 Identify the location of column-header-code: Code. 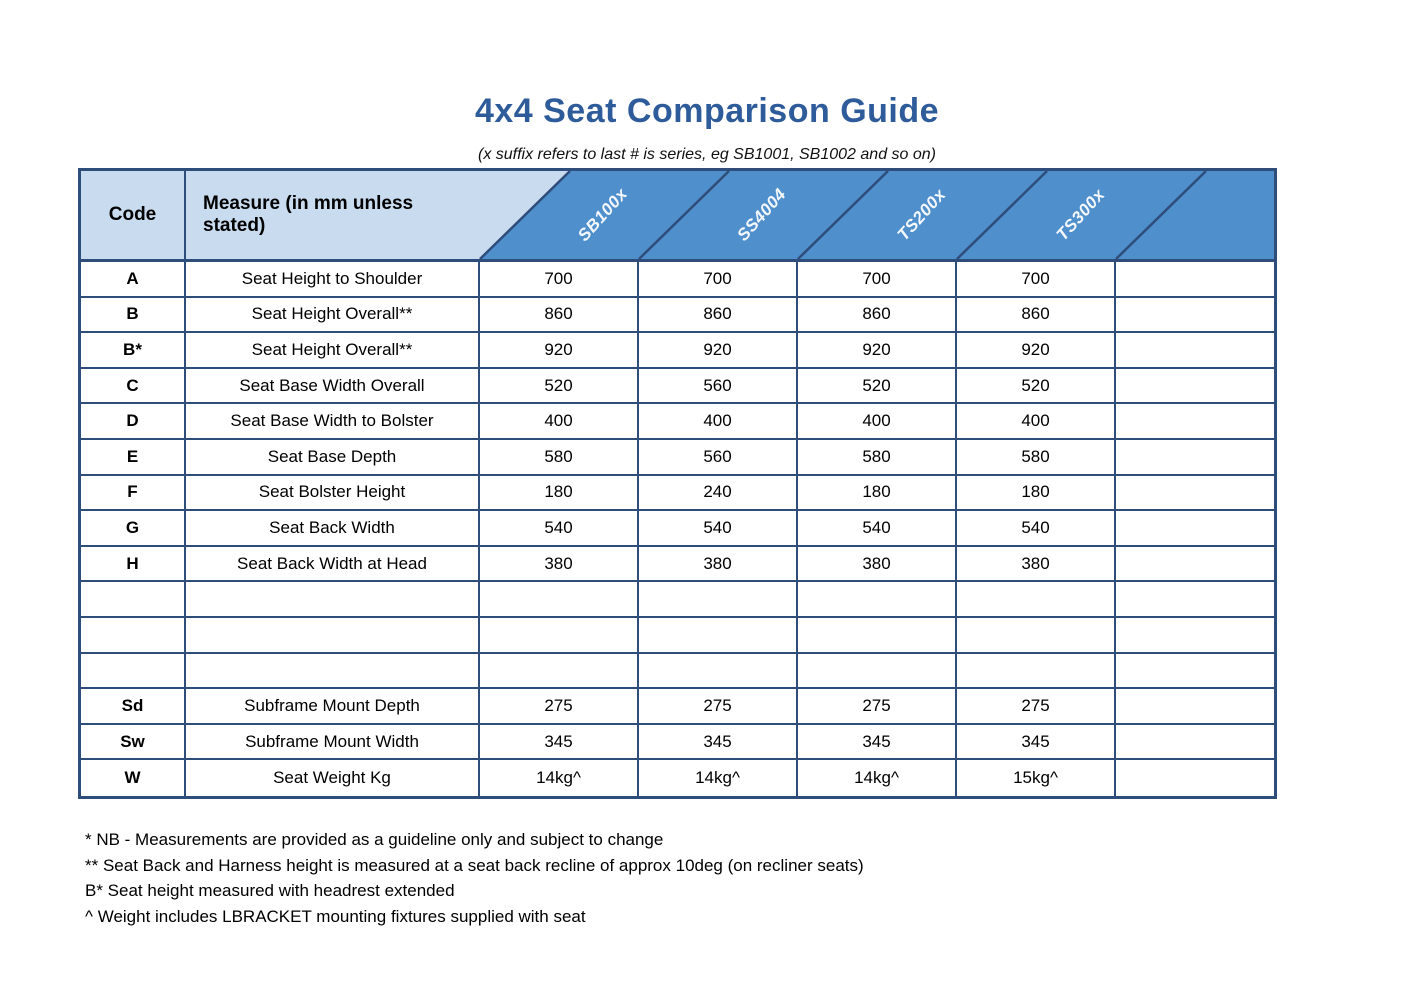
(133, 215).